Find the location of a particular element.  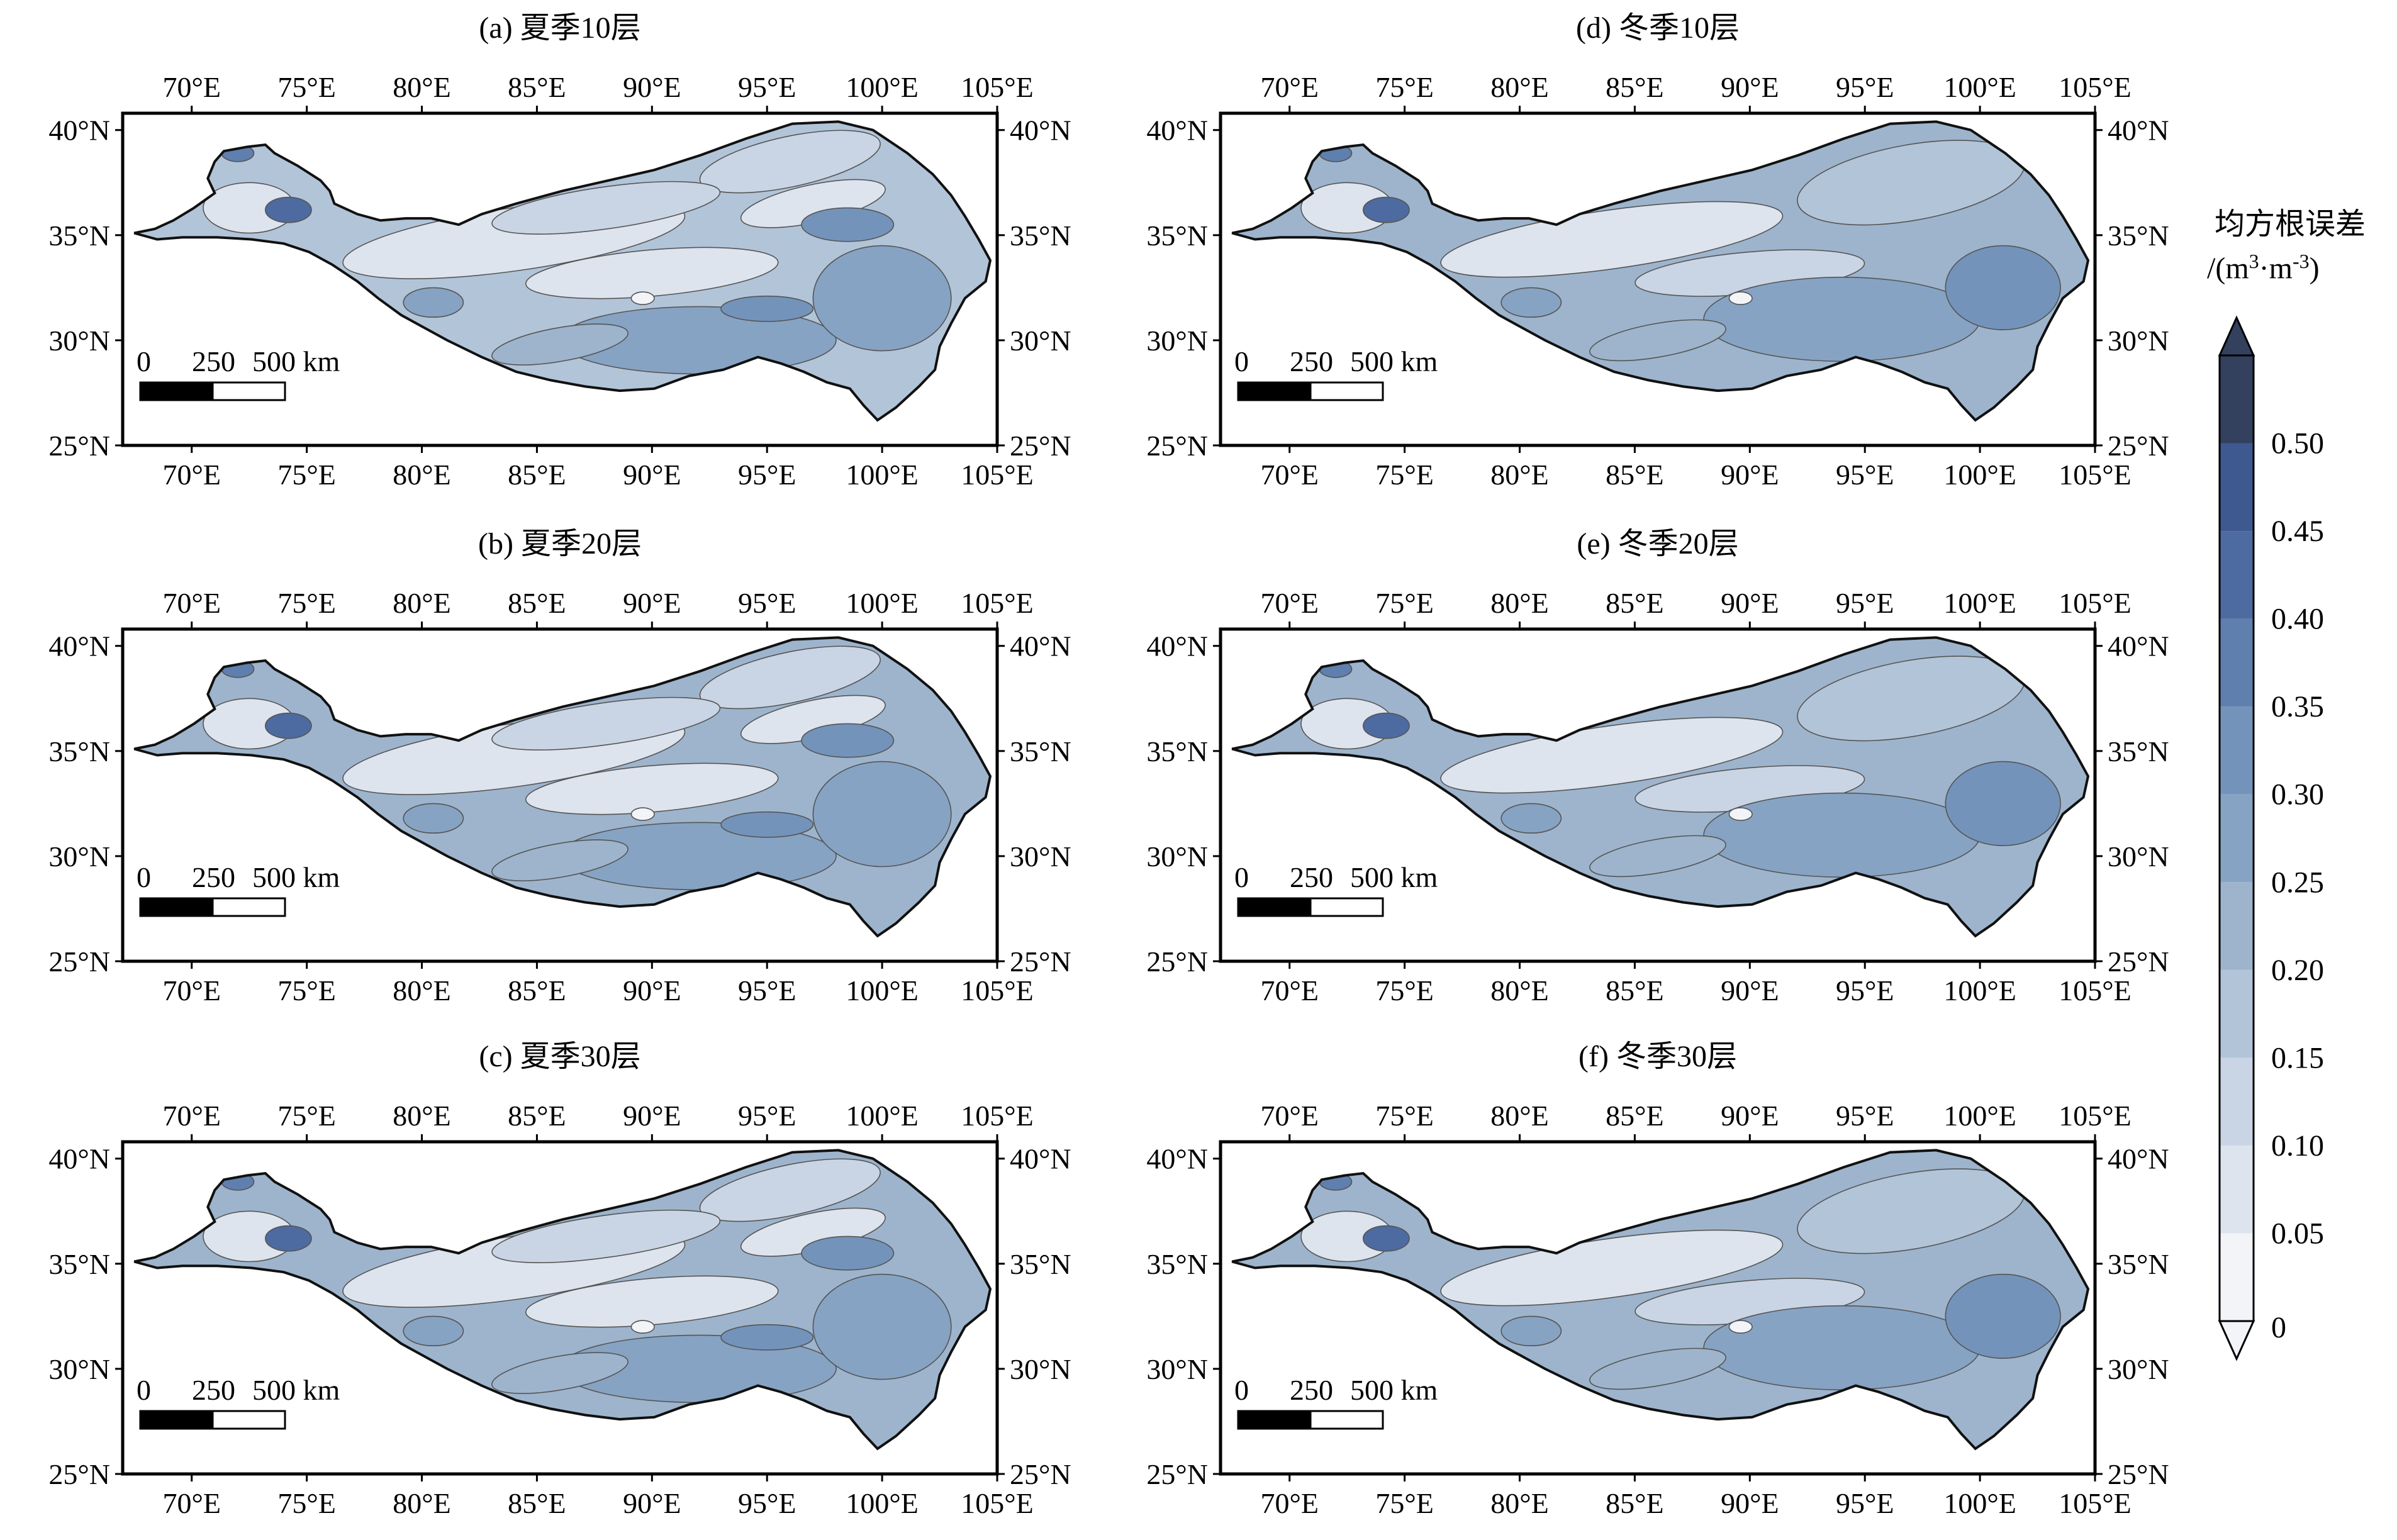

lon-tick-label-top: 80°E is located at coordinates (1519, 603).